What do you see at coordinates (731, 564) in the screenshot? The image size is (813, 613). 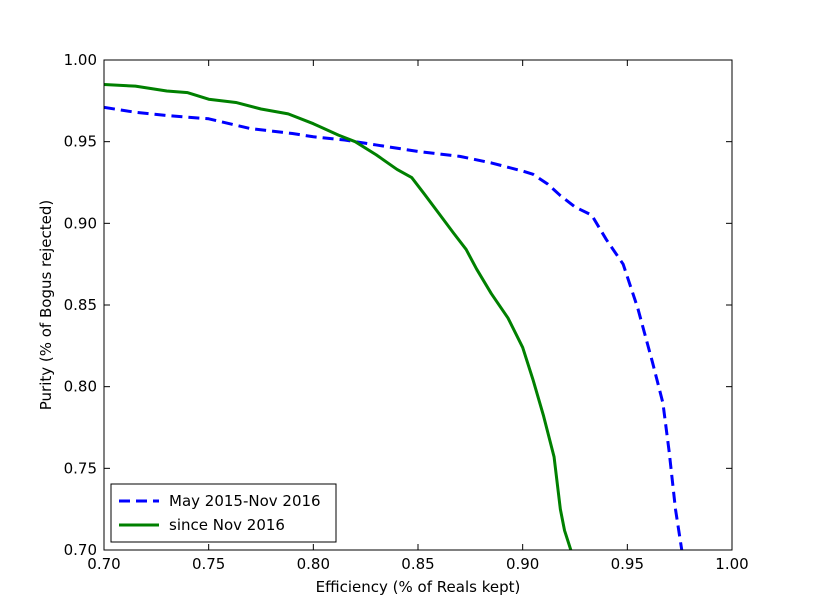 I see `x-tick-label: 1.00` at bounding box center [731, 564].